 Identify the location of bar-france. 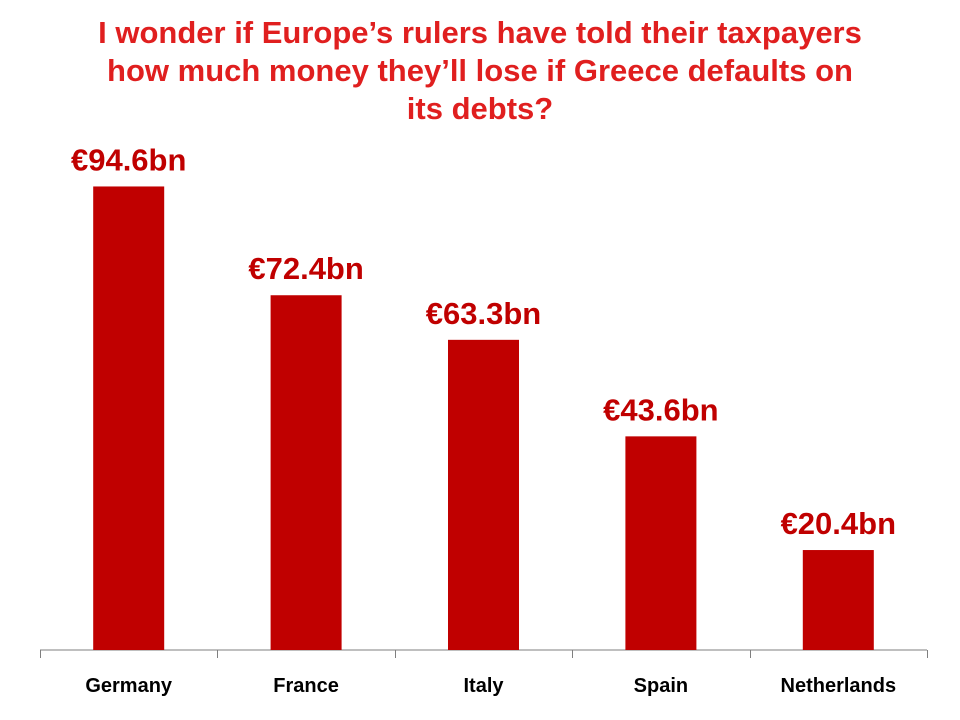
(306, 472).